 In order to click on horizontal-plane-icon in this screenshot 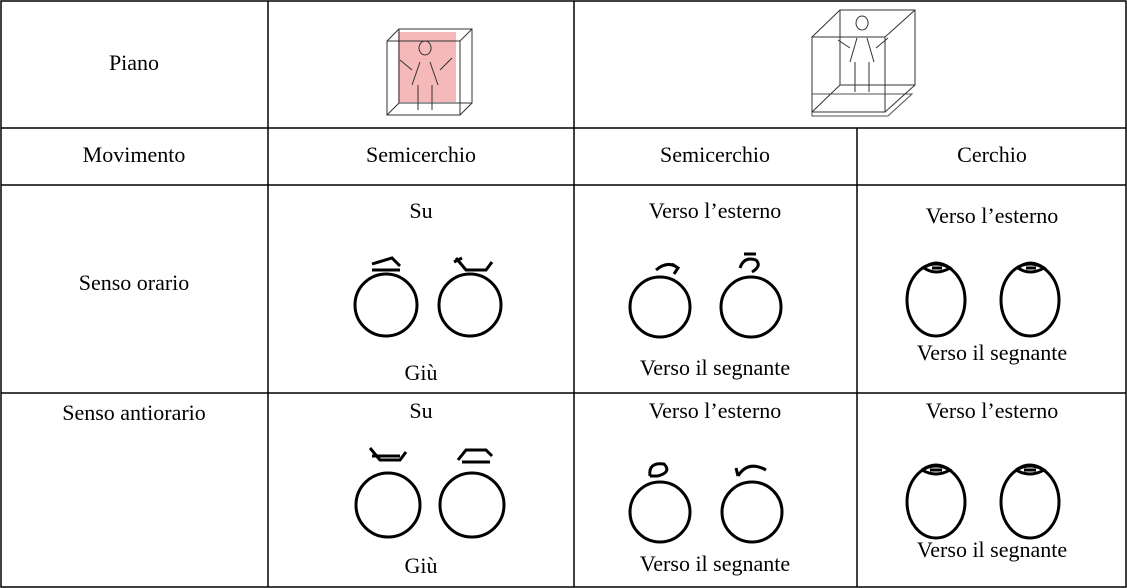, I will do `click(863, 63)`.